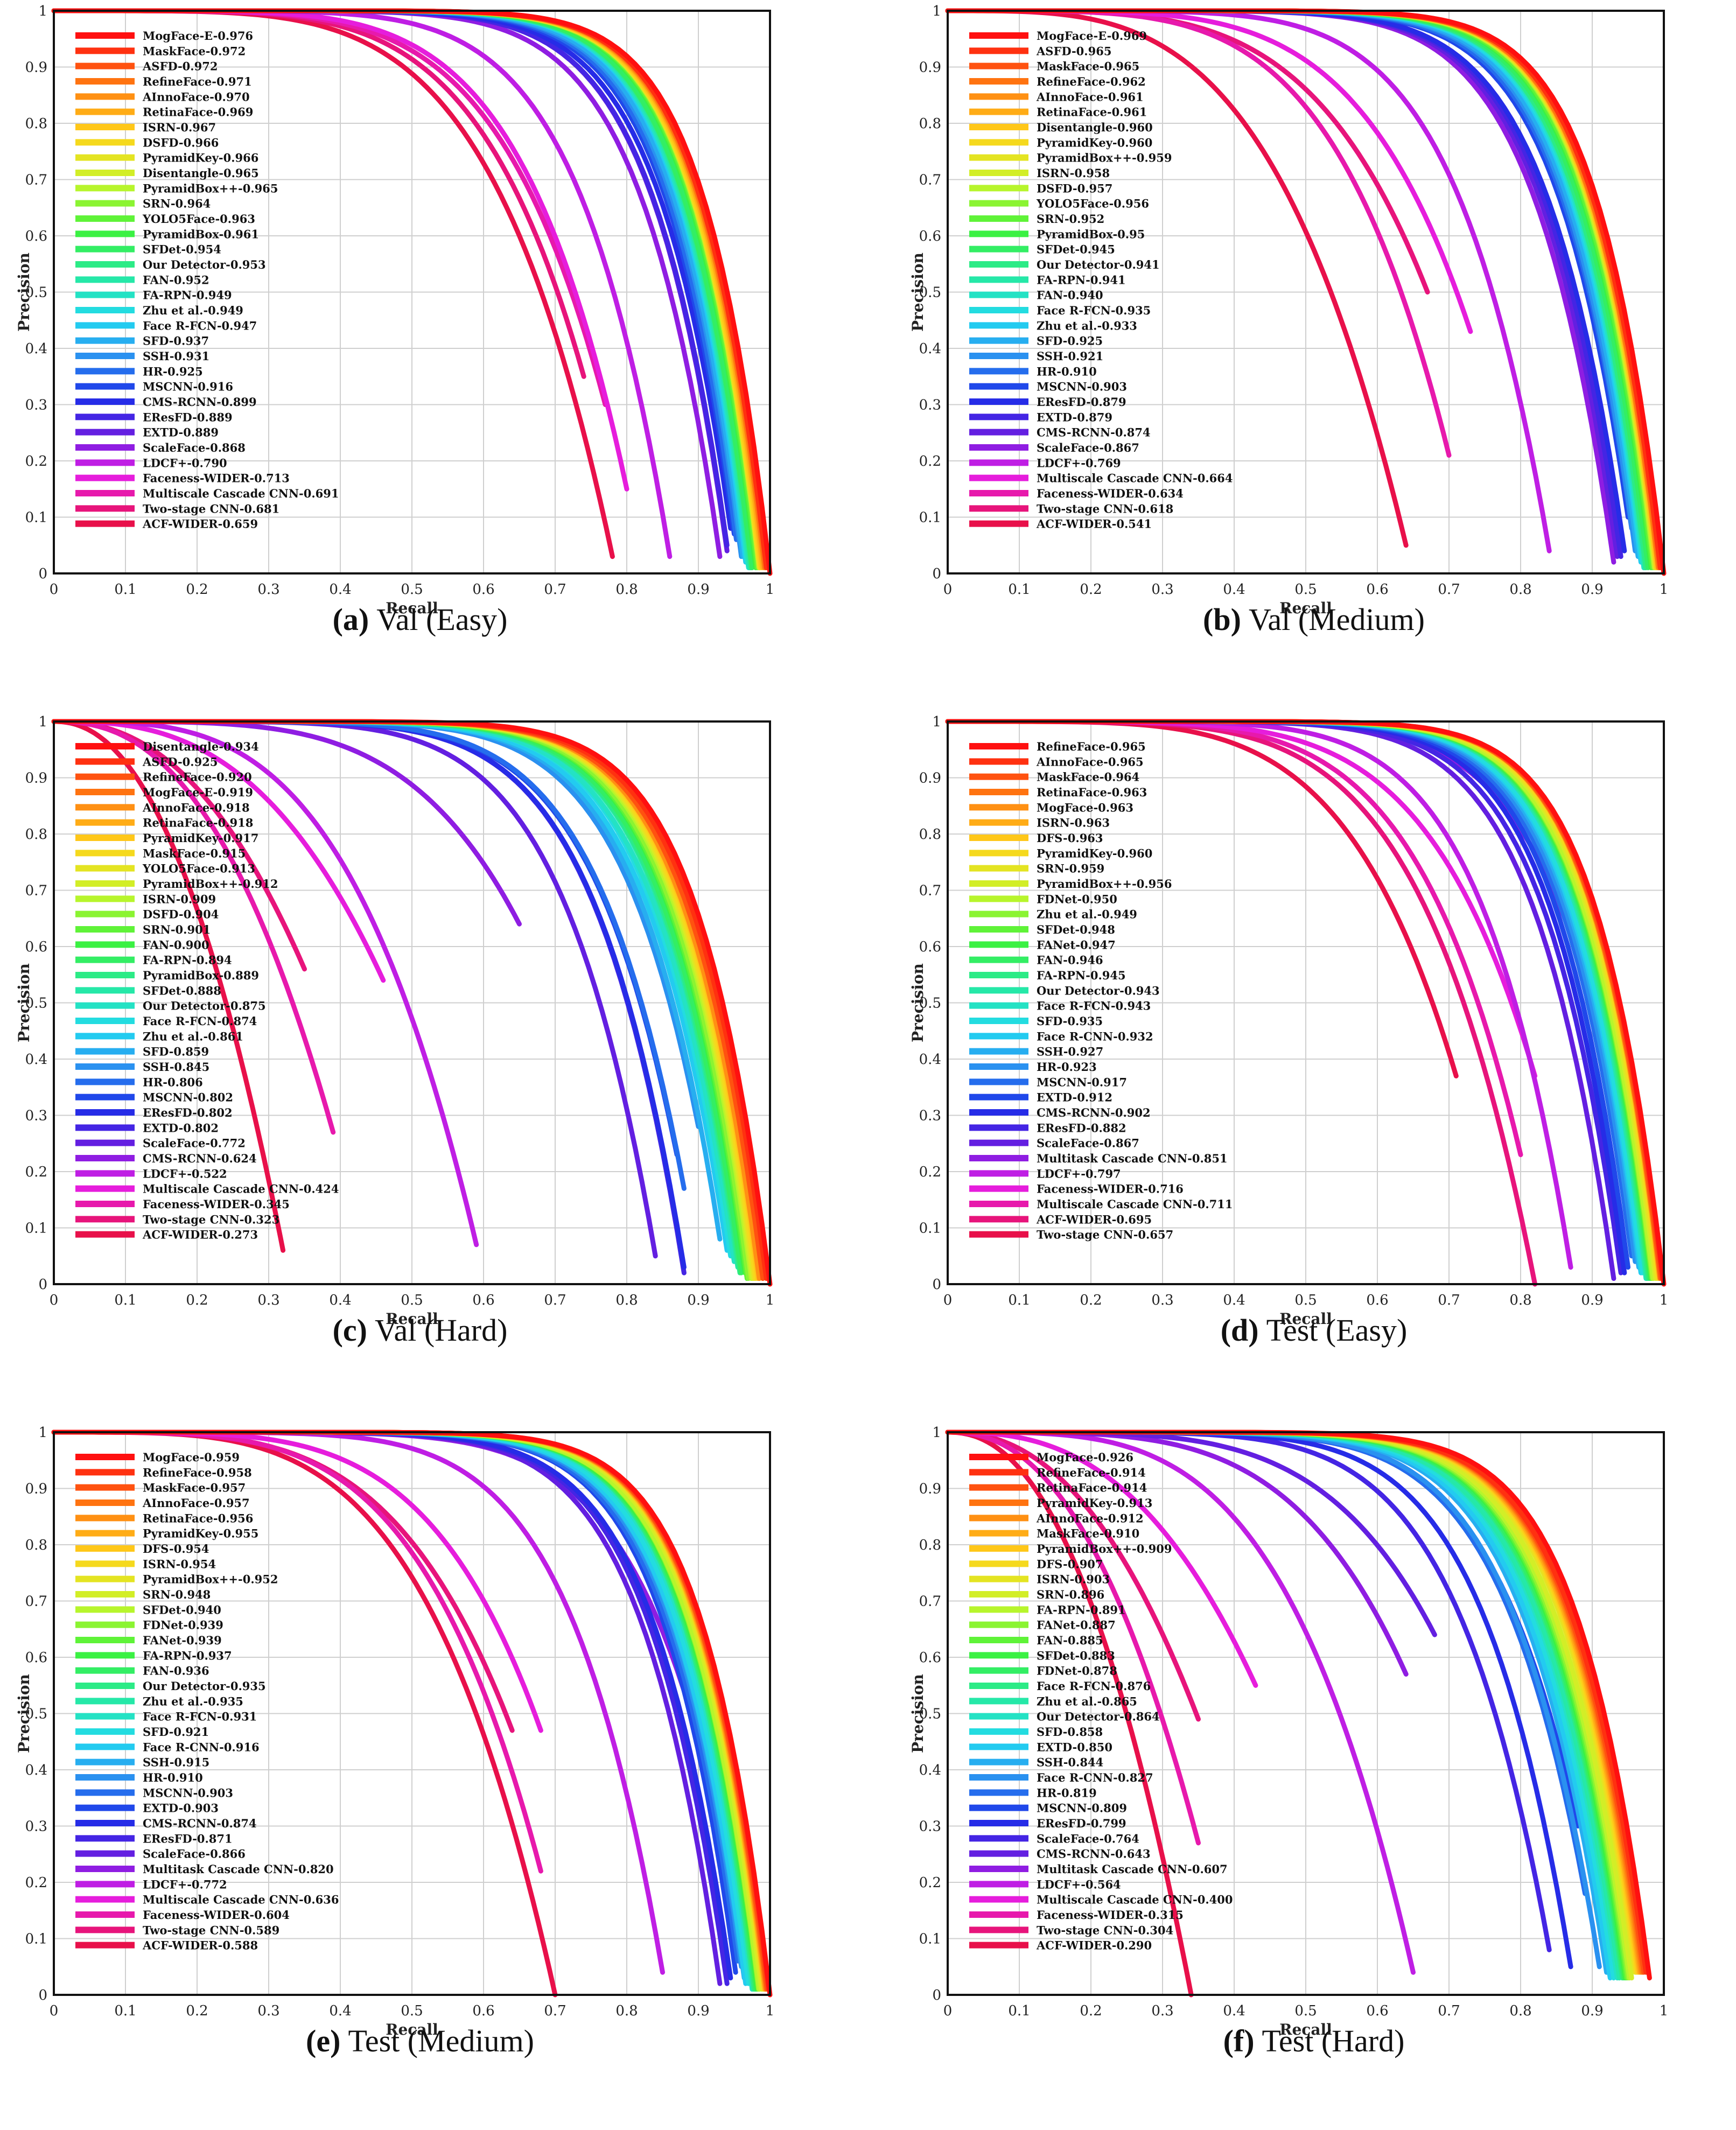 Image resolution: width=1736 pixels, height=2130 pixels. What do you see at coordinates (1091, 234) in the screenshot?
I see `legend-entry: PyramidBox-0.95` at bounding box center [1091, 234].